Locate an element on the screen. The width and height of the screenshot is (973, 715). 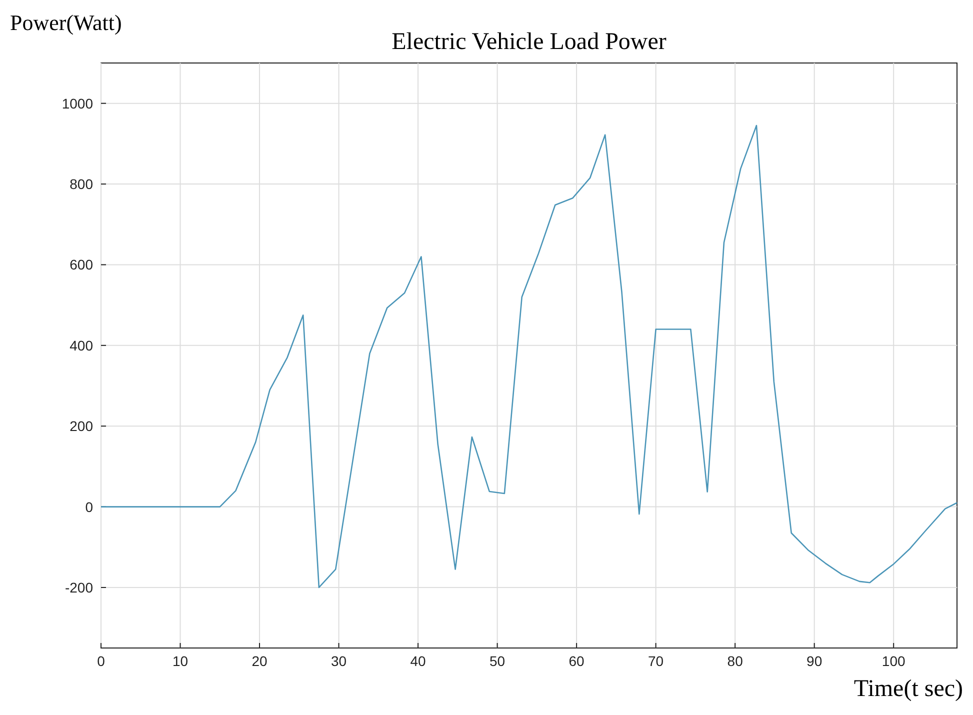
x-tick-label: 70 is located at coordinates (656, 661).